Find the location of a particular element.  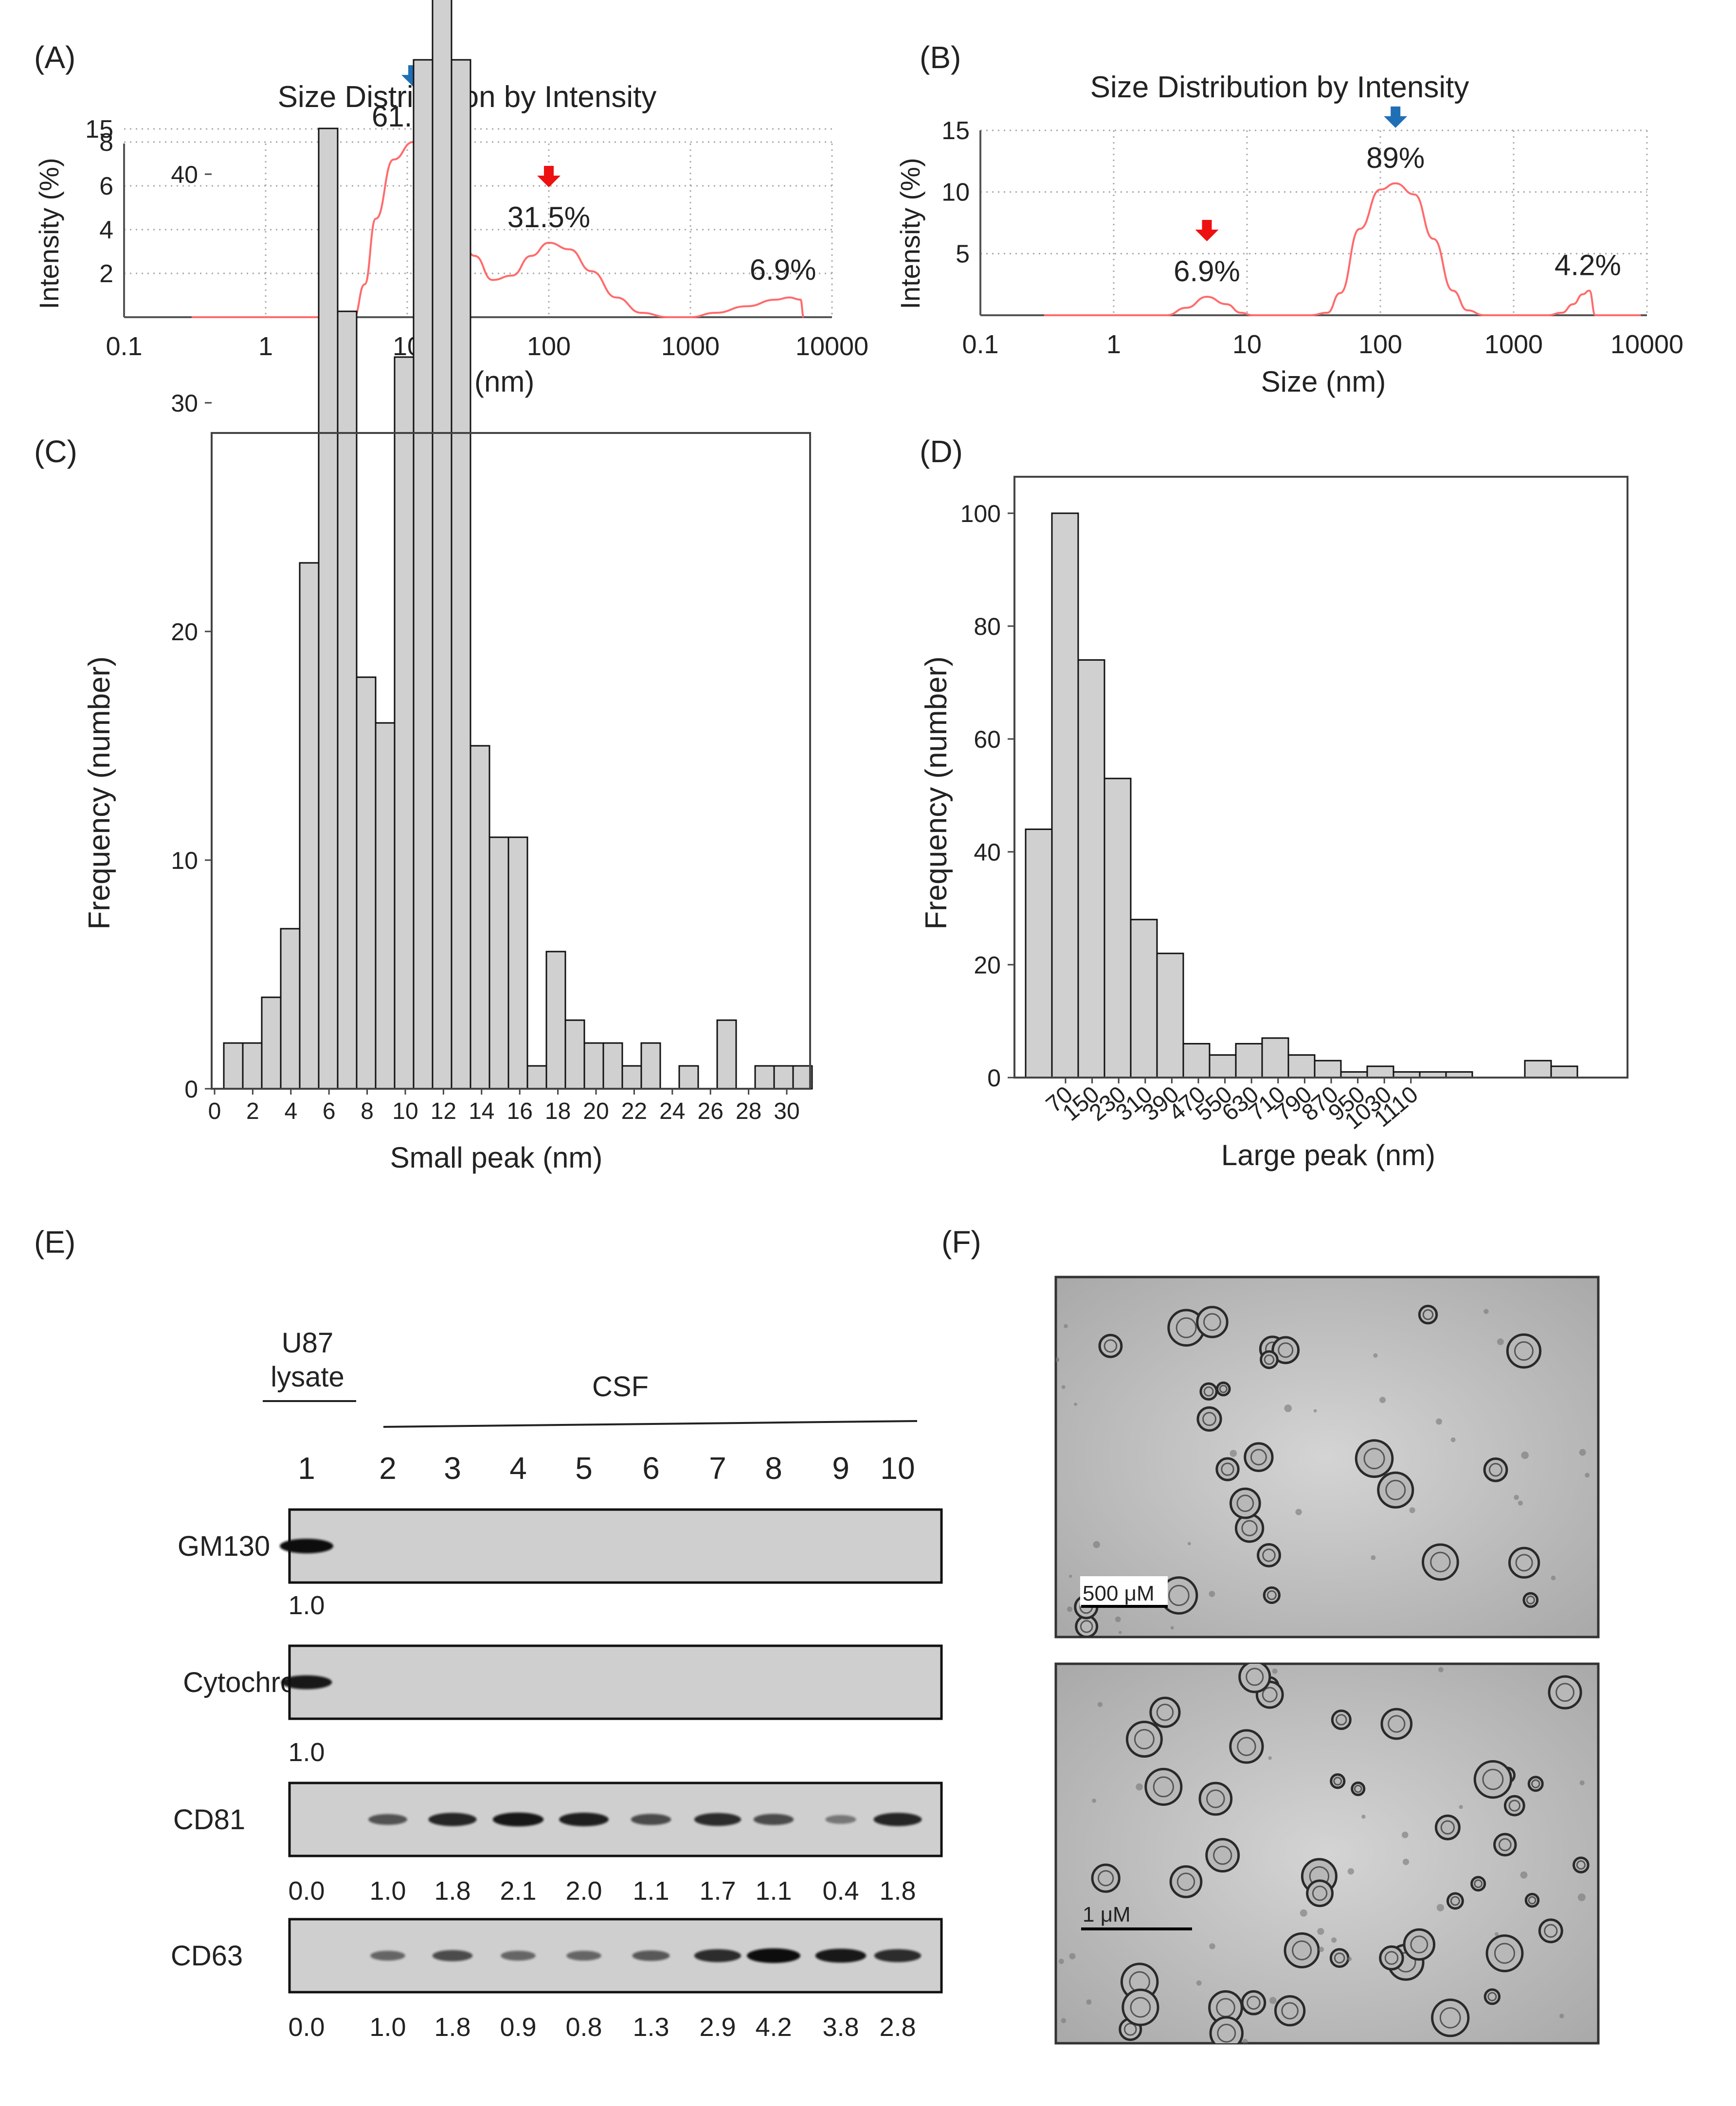

tem-scale-box-top is located at coordinates (1124, 1591).